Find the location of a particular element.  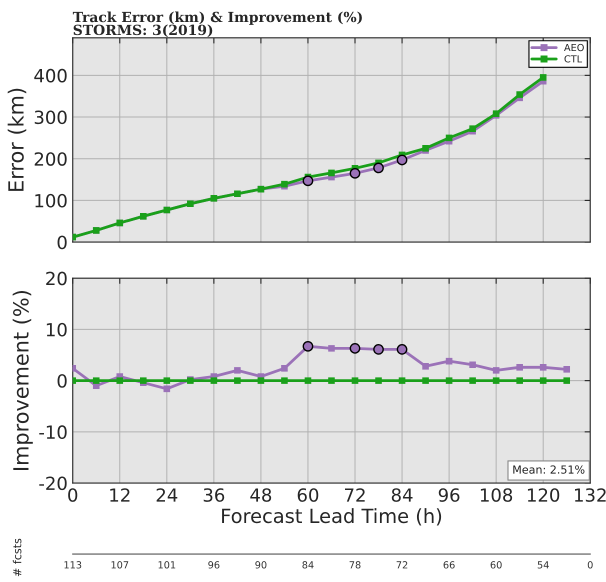

category-label: 101 is located at coordinates (167, 565).